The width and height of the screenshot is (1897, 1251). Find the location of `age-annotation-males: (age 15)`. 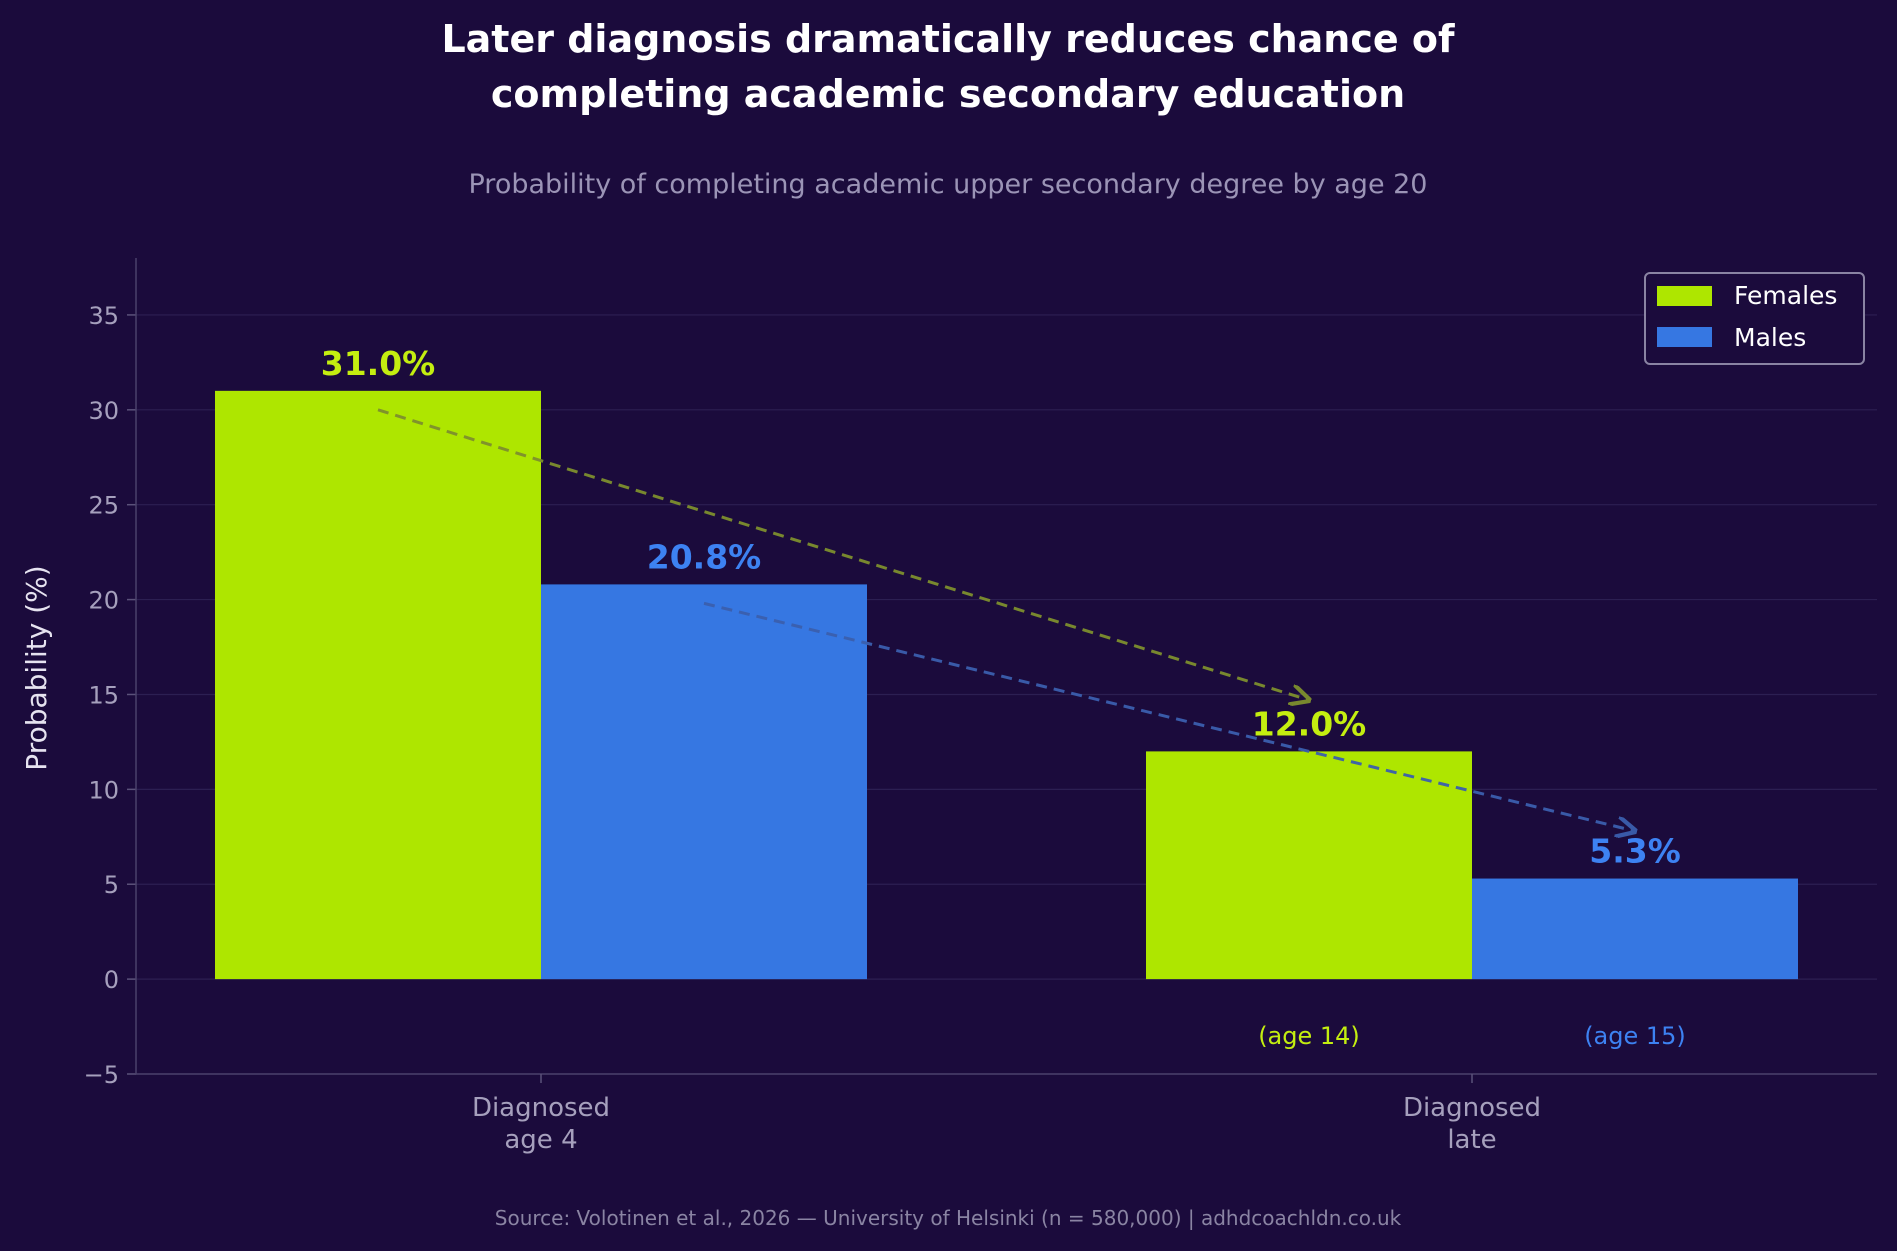

age-annotation-males: (age 15) is located at coordinates (1635, 1036).